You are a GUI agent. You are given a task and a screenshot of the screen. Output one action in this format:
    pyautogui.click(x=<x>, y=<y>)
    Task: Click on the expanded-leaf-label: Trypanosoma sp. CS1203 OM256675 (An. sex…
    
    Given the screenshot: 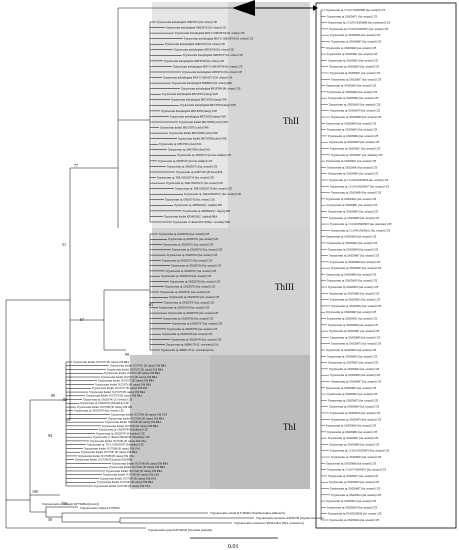 What is the action you would take?
    pyautogui.click(x=359, y=29)
    